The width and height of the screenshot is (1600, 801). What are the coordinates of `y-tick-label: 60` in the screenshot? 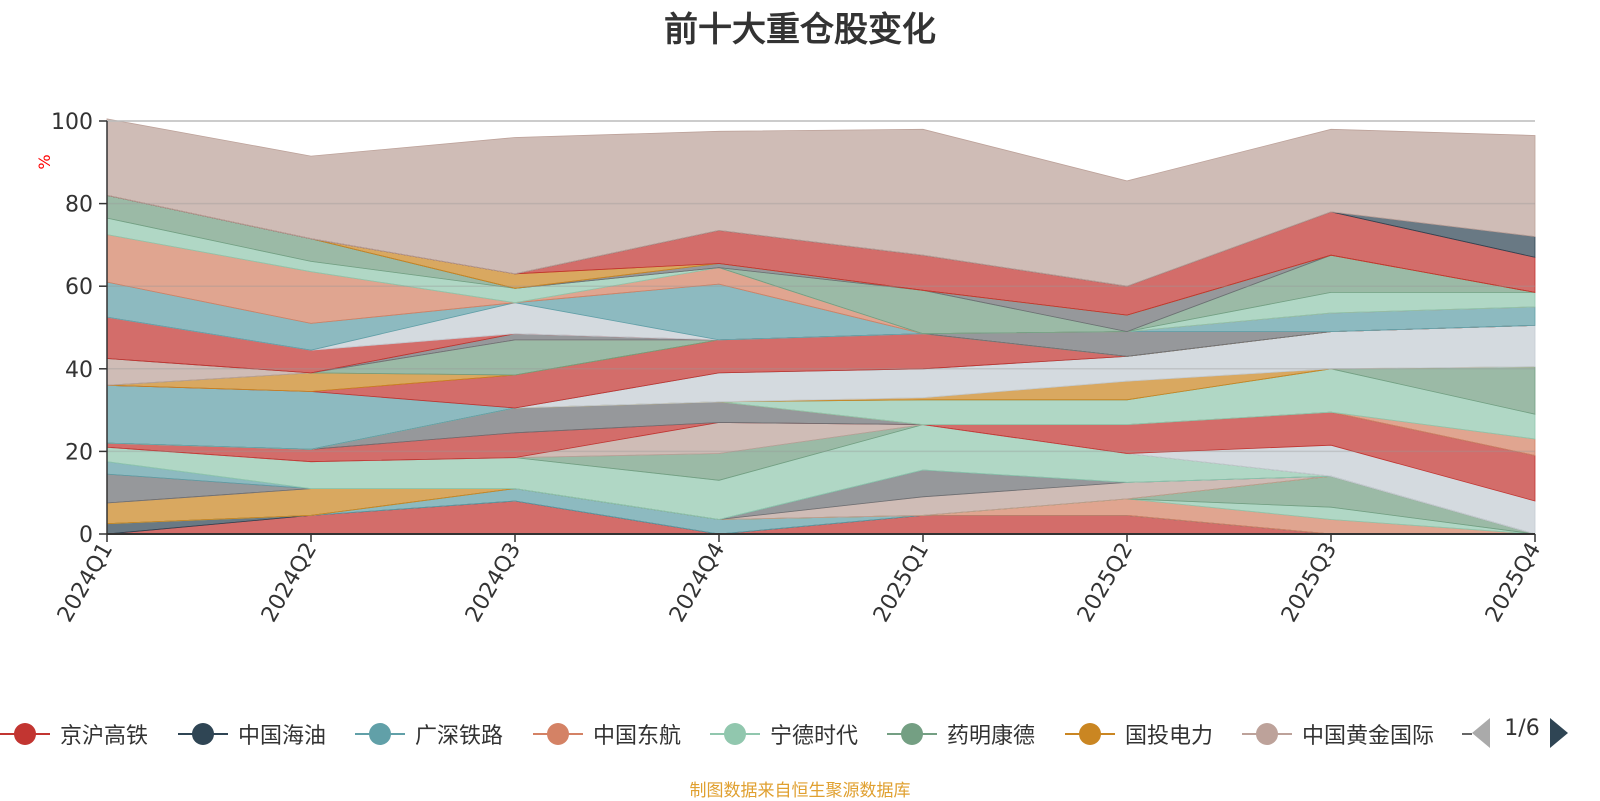 It's located at (79, 287).